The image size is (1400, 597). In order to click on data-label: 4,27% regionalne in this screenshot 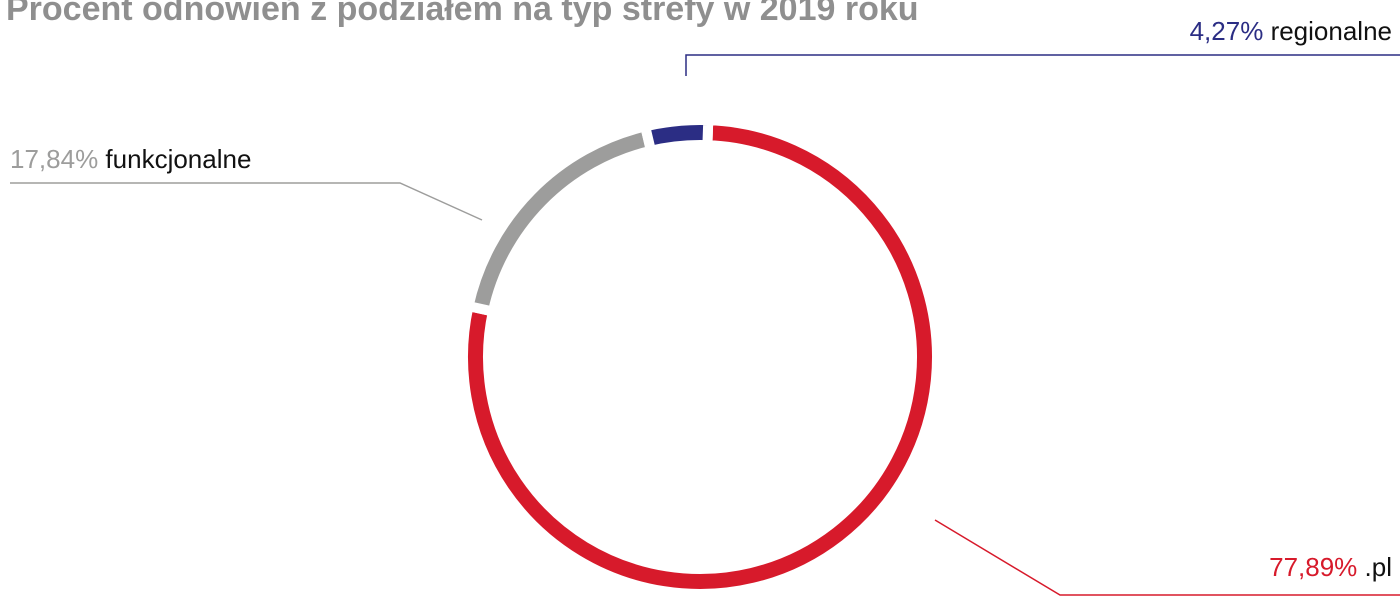, I will do `click(1291, 31)`.